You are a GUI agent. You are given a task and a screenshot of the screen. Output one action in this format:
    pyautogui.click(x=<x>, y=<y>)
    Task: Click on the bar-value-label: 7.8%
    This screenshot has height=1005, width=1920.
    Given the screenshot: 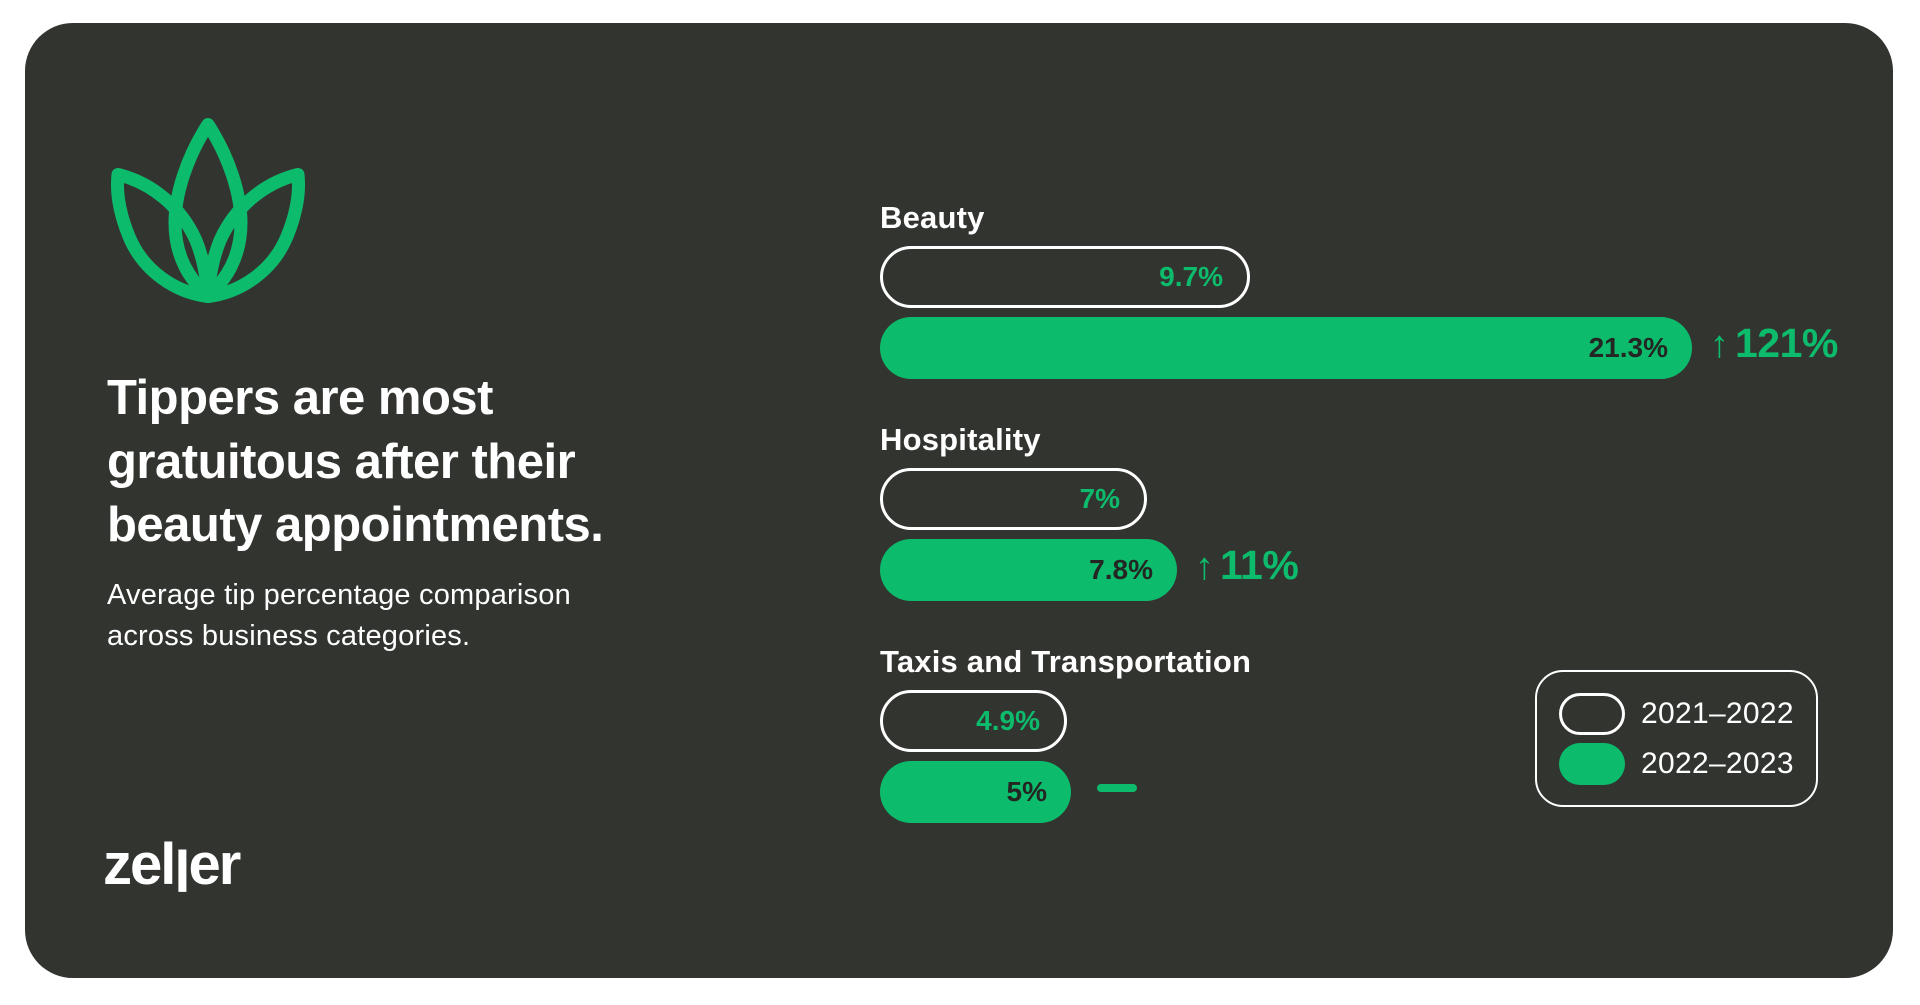 What is the action you would take?
    pyautogui.click(x=1121, y=569)
    